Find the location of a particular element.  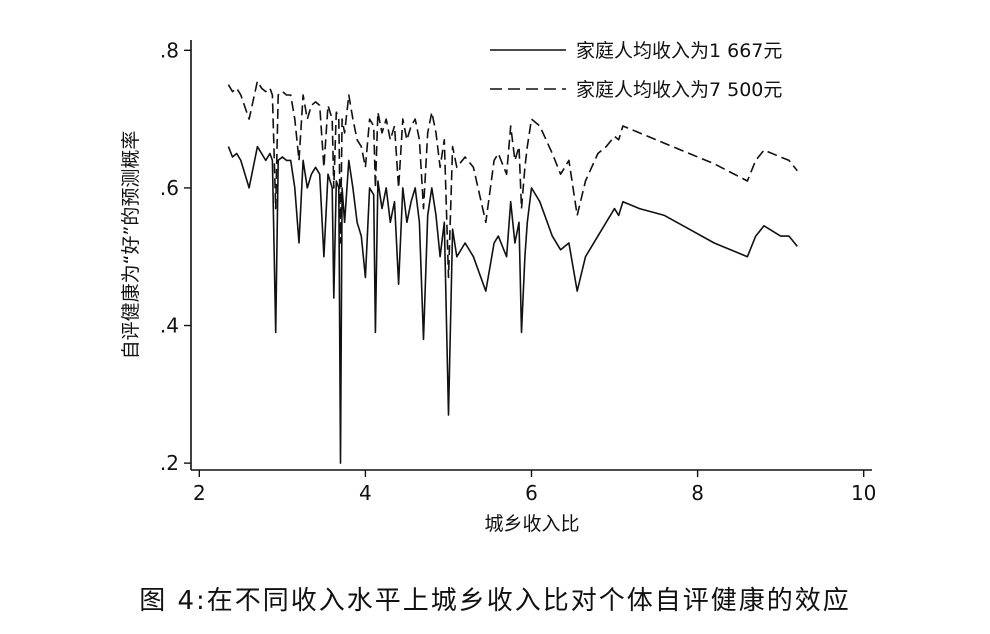

y-ticks: .2 .4 .6 .8 is located at coordinates (175, 256).